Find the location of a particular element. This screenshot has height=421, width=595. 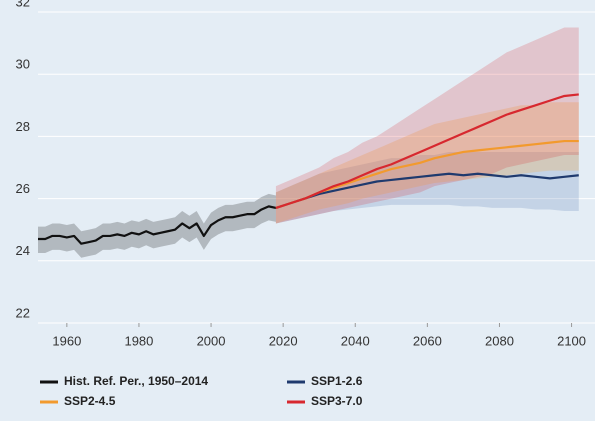

x-tick-label: 1960 is located at coordinates (66, 340).